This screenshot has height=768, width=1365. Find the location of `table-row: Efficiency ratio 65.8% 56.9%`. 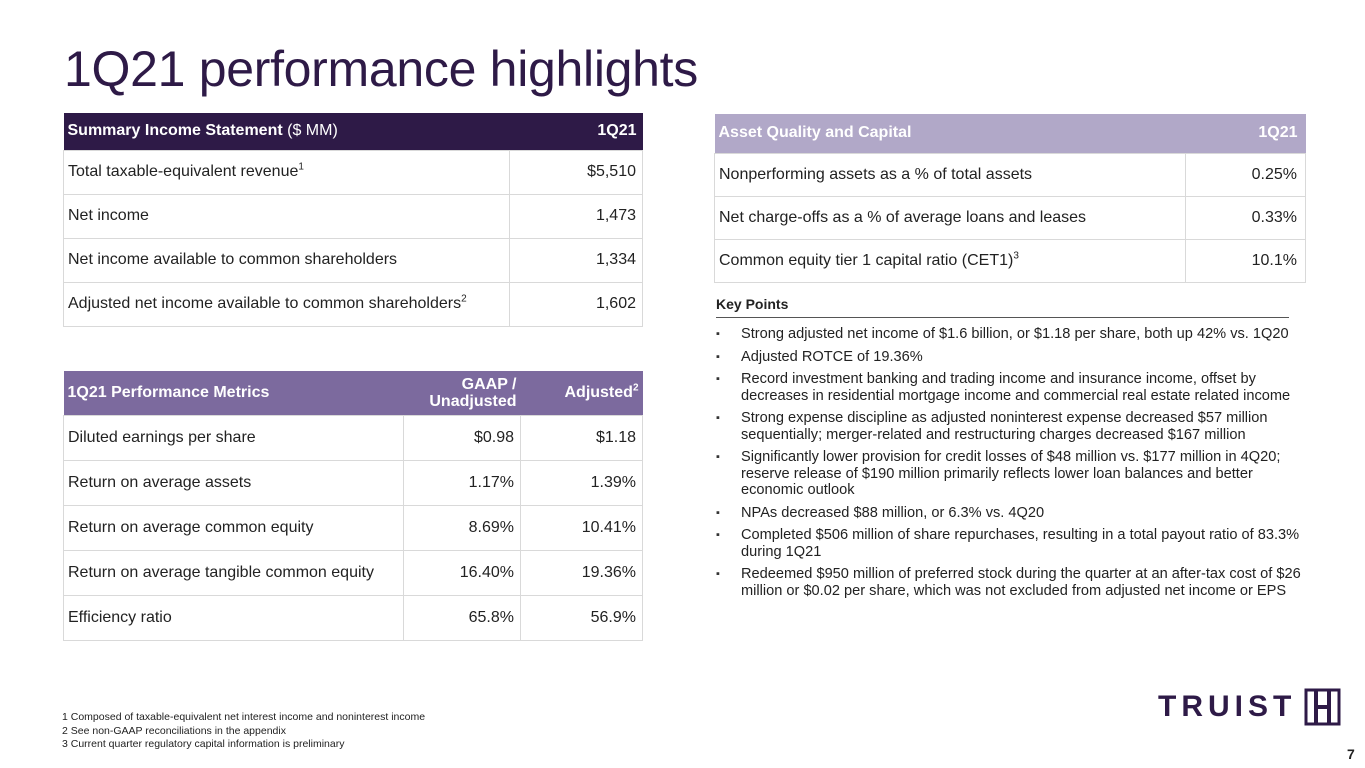

table-row: Efficiency ratio 65.8% 56.9% is located at coordinates (353, 617).